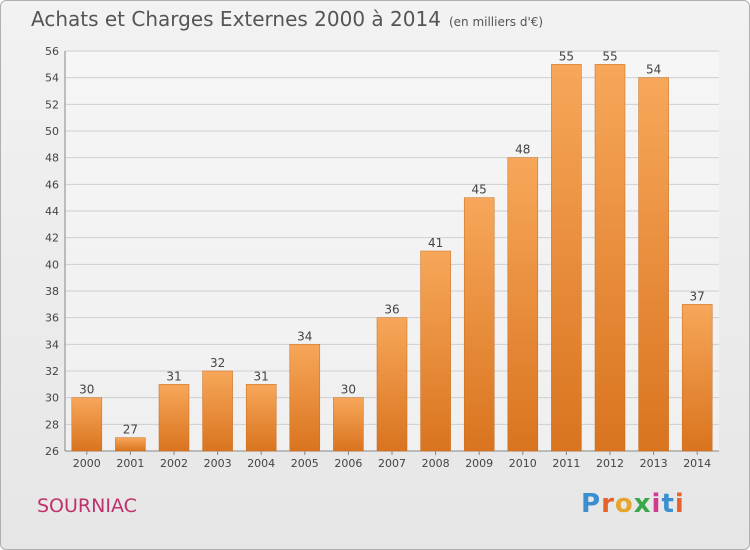 The width and height of the screenshot is (750, 550). I want to click on data-label: 27, so click(130, 430).